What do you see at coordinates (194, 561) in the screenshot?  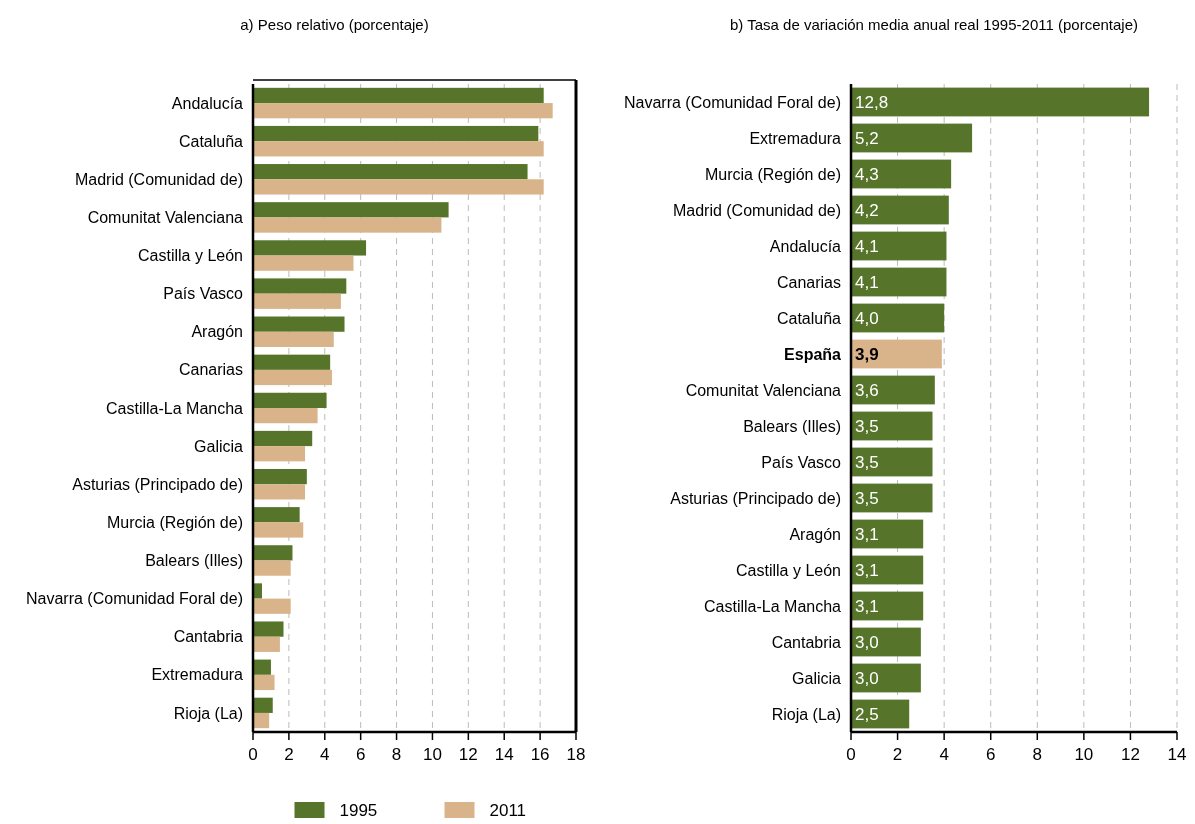 I see `y-tick-label: Balears (Illes)` at bounding box center [194, 561].